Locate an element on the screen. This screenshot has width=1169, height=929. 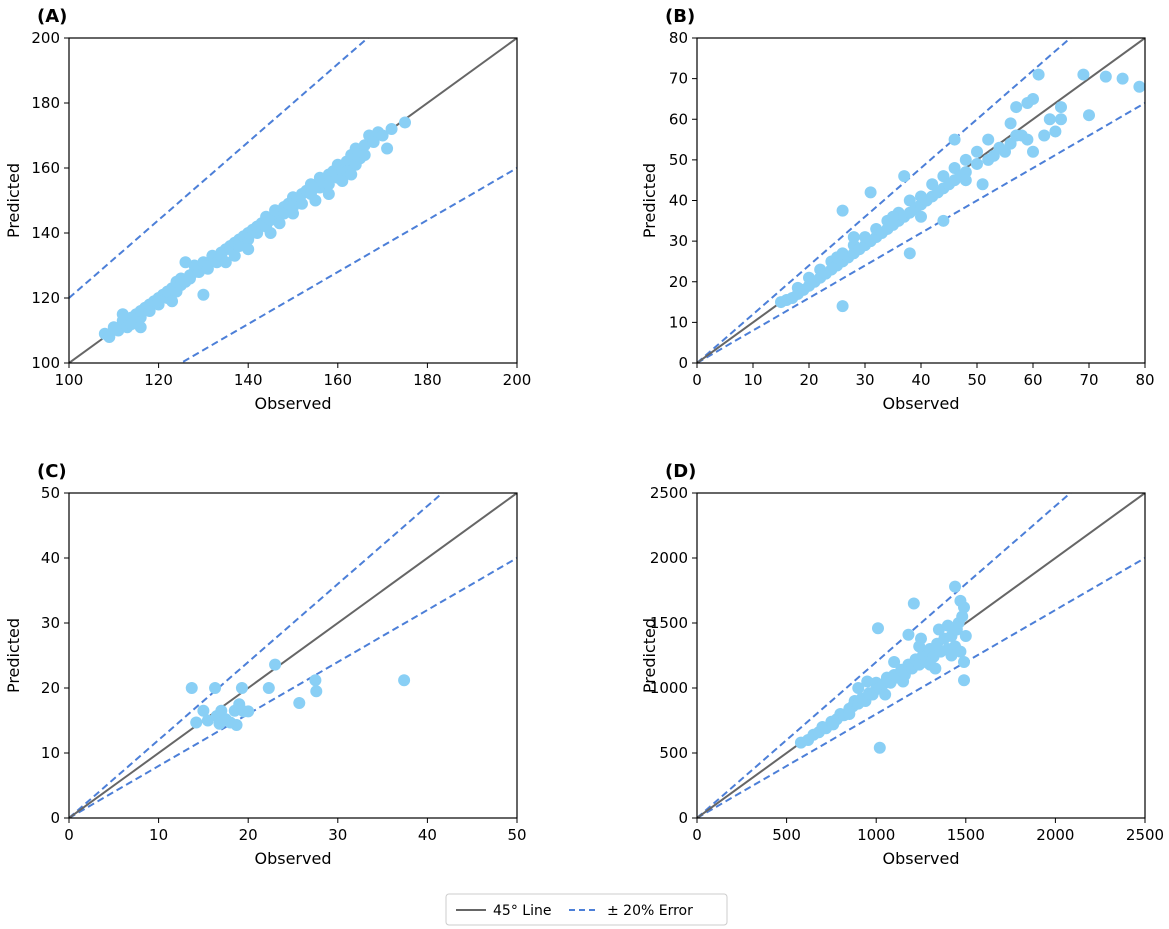
y-tick-label: 2500 is located at coordinates (669, 493).